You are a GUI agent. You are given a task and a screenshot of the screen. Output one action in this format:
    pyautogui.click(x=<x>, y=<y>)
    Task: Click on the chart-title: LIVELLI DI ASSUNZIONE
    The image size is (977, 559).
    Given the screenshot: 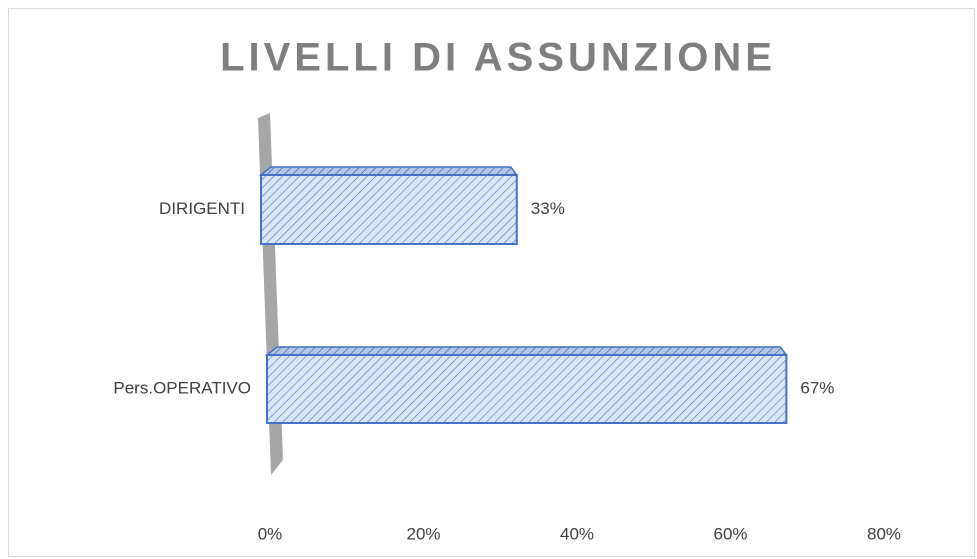 What is the action you would take?
    pyautogui.click(x=498, y=58)
    